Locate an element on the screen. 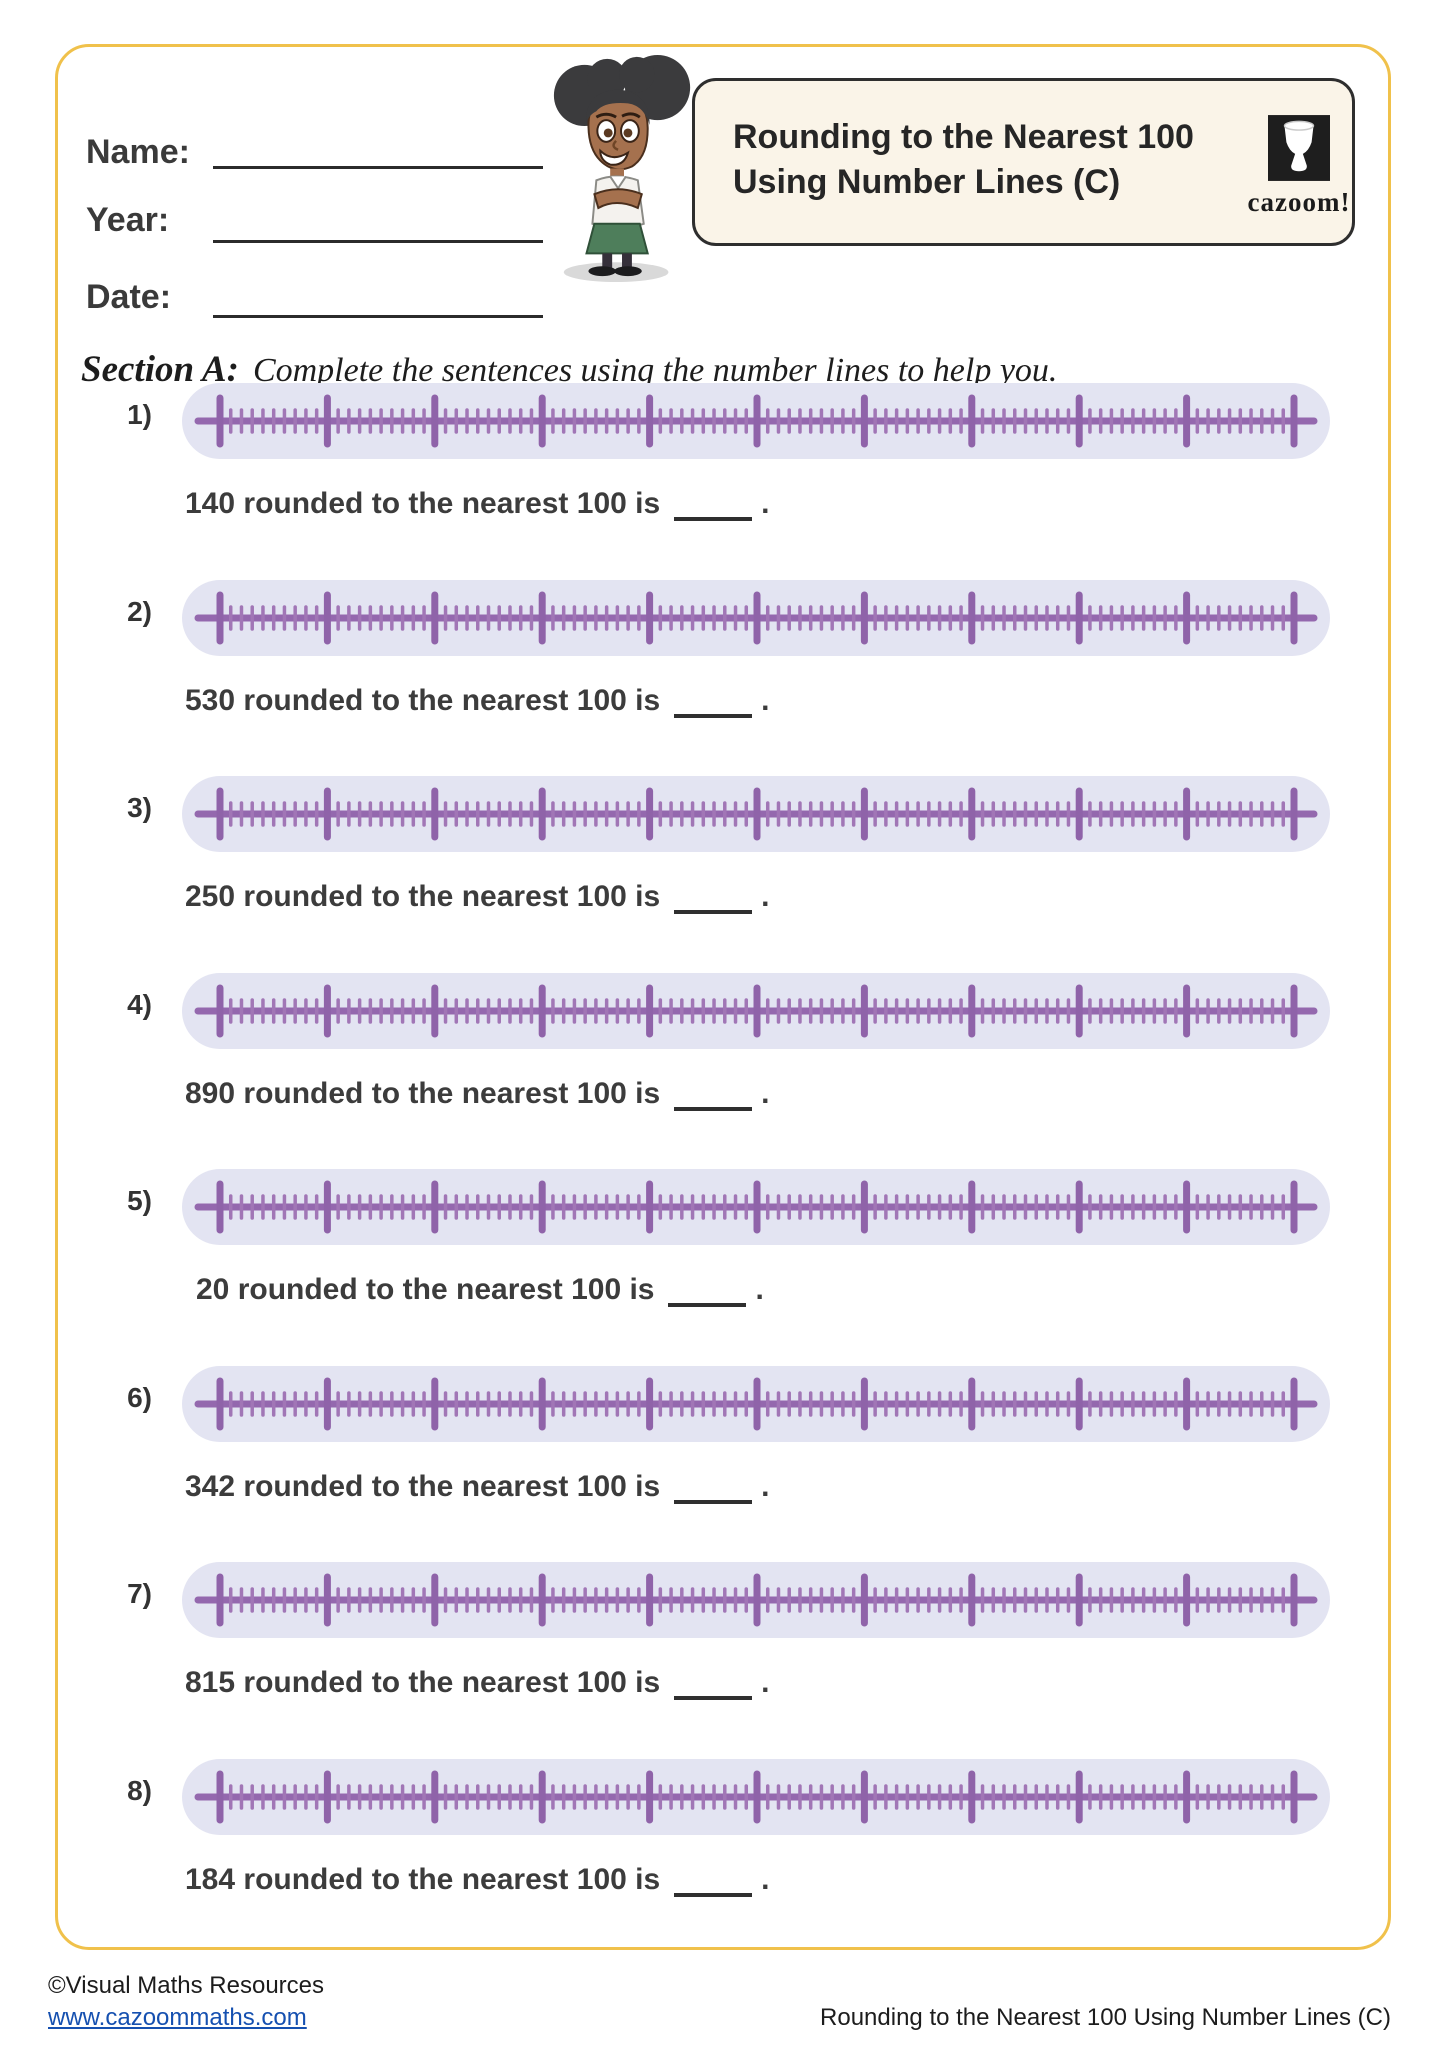  question-number: 2) is located at coordinates (139, 611).